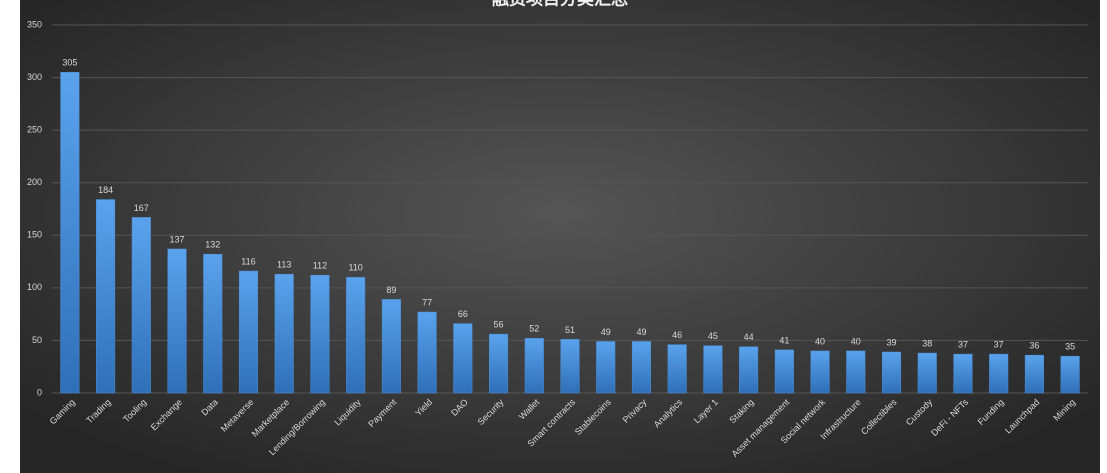  Describe the element at coordinates (177, 239) in the screenshot. I see `value-label: 137` at that location.